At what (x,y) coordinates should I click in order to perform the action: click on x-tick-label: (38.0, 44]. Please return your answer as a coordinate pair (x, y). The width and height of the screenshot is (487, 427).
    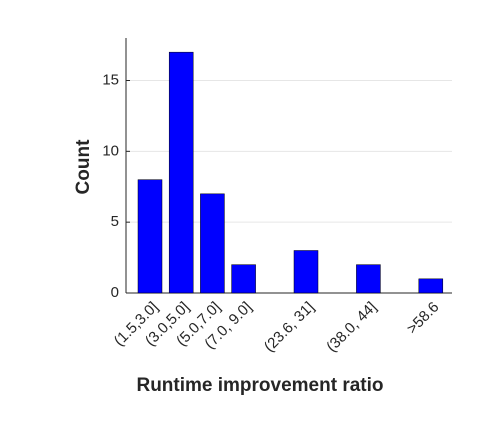
    Looking at the image, I should click on (351, 327).